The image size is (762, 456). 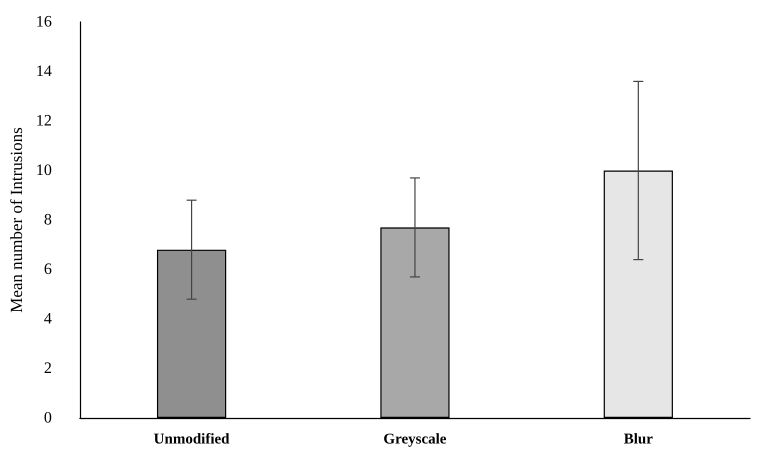 What do you see at coordinates (44, 121) in the screenshot?
I see `y-tick-label: 12` at bounding box center [44, 121].